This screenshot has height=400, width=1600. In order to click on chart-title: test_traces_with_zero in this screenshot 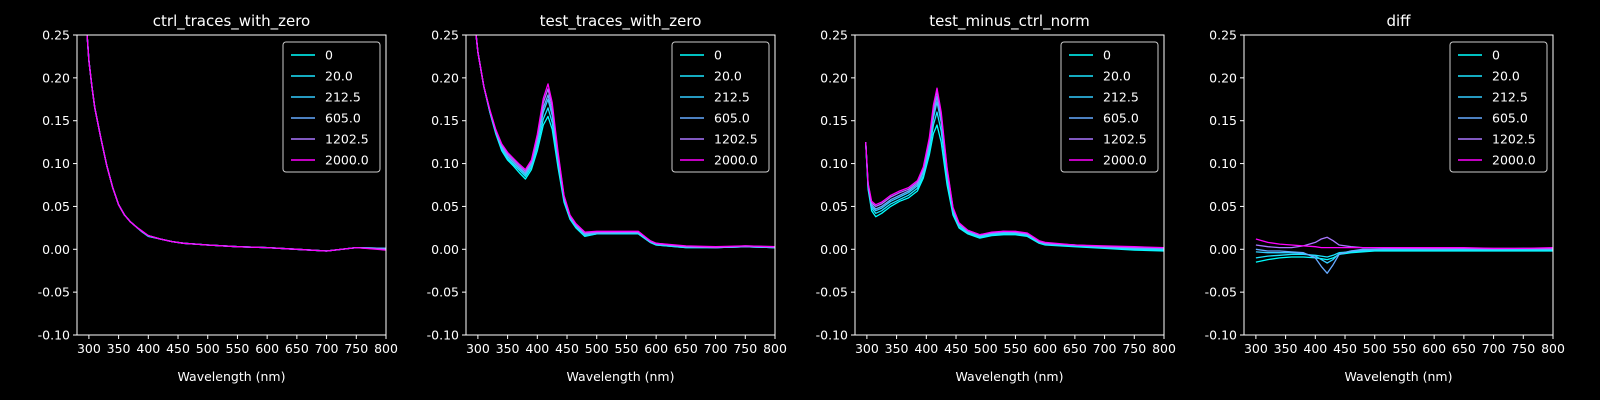, I will do `click(621, 21)`.